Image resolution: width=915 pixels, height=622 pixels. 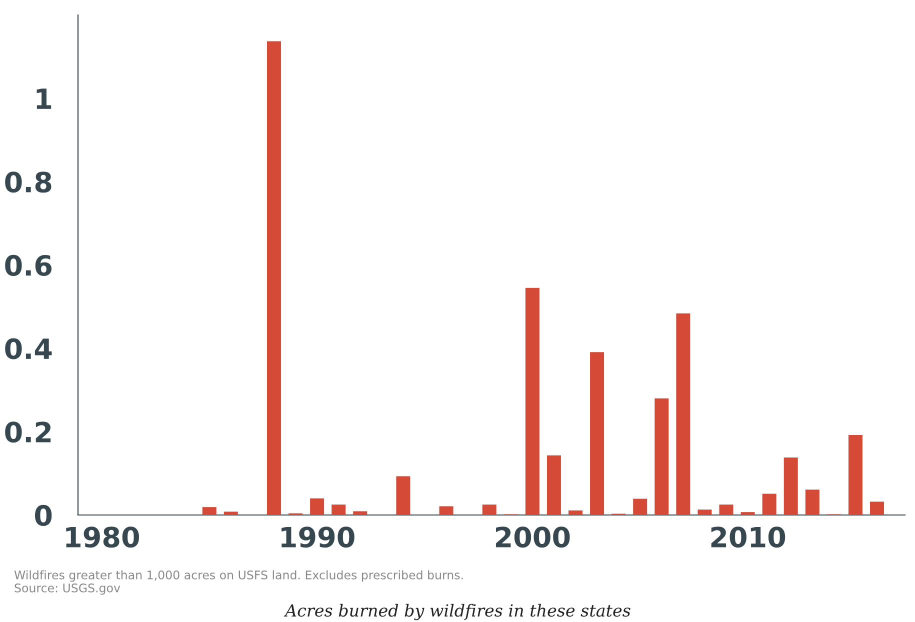 I want to click on x-tick-label: 1980, so click(x=103, y=537).